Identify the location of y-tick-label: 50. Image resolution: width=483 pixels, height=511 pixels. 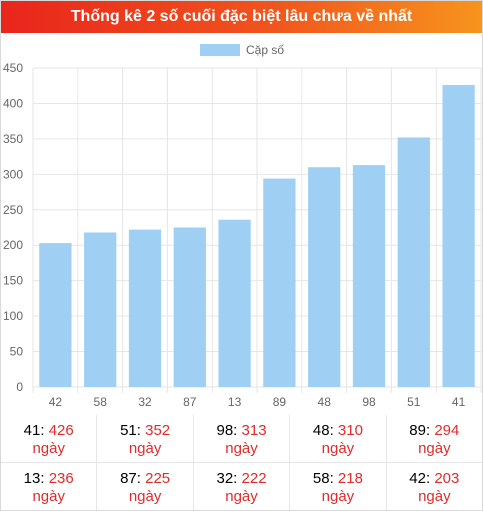
(17, 352).